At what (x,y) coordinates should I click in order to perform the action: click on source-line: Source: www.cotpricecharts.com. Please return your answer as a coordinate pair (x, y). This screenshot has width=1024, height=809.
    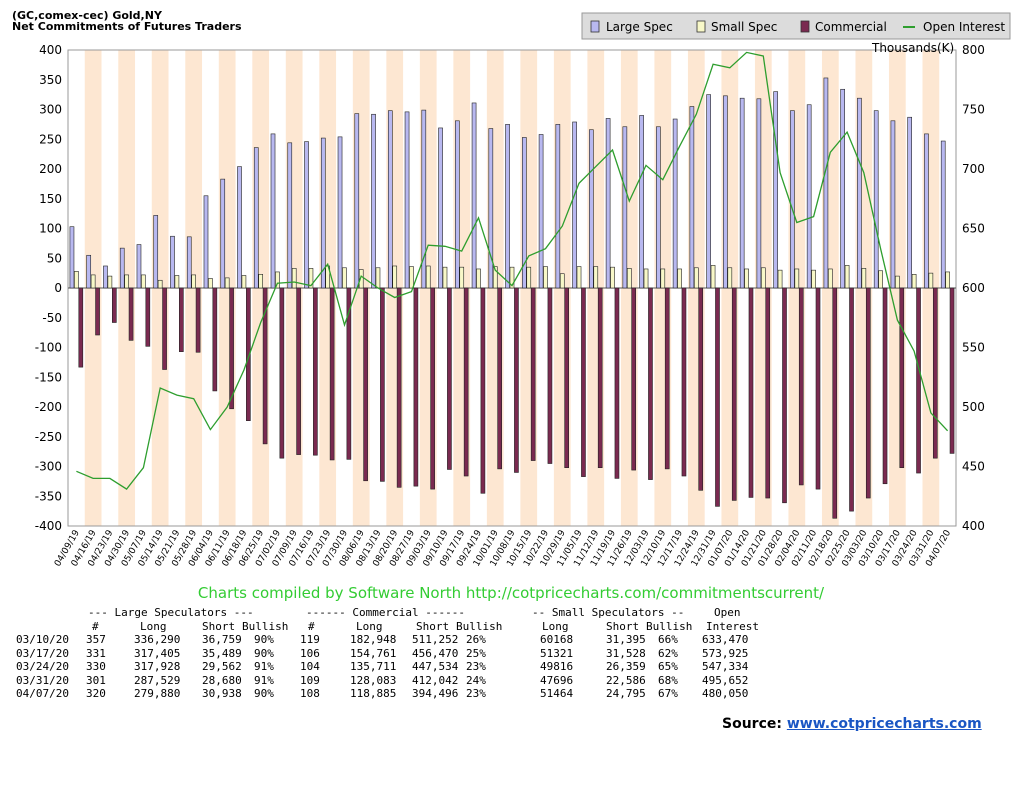
    Looking at the image, I should click on (852, 724).